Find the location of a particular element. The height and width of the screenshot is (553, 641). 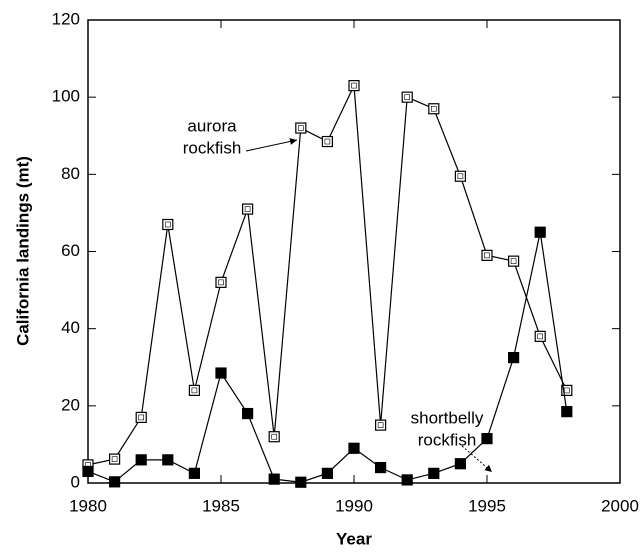

annotation: shortbelly is located at coordinates (447, 417).